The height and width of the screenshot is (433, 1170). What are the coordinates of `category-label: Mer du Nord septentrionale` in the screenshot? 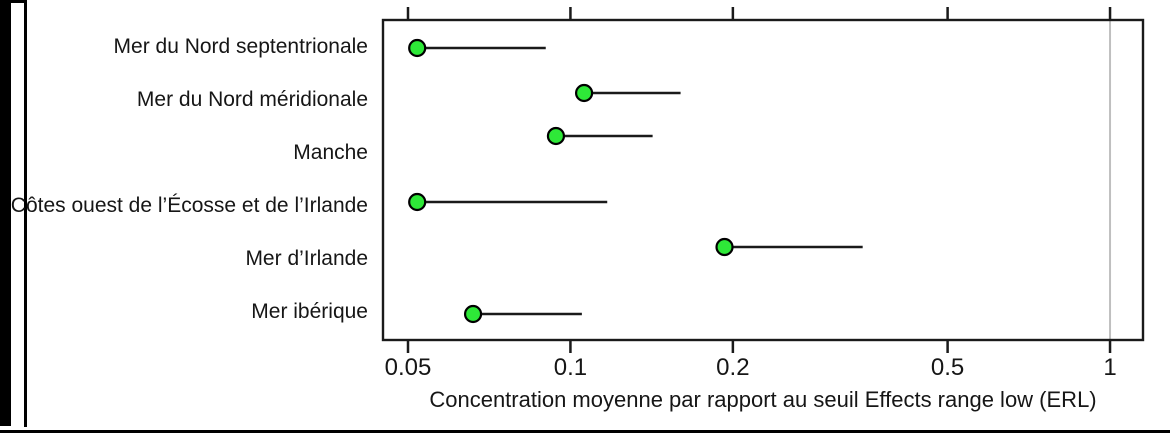 It's located at (241, 46).